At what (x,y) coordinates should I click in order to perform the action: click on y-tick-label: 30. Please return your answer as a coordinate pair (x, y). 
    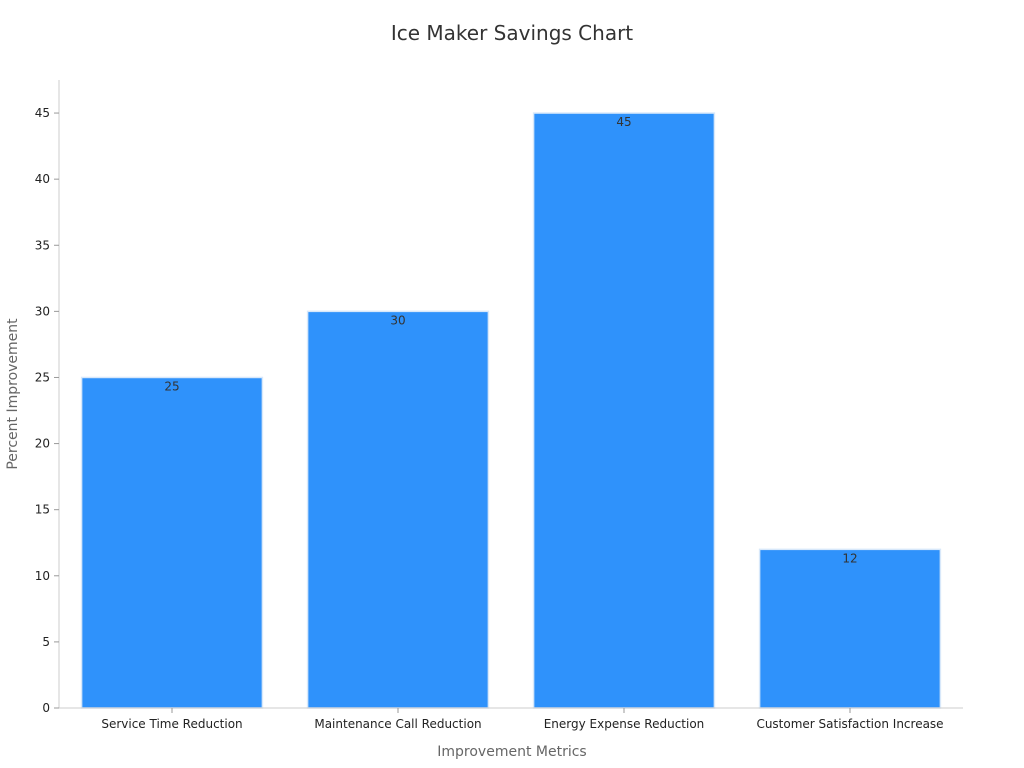
    Looking at the image, I should click on (42, 311).